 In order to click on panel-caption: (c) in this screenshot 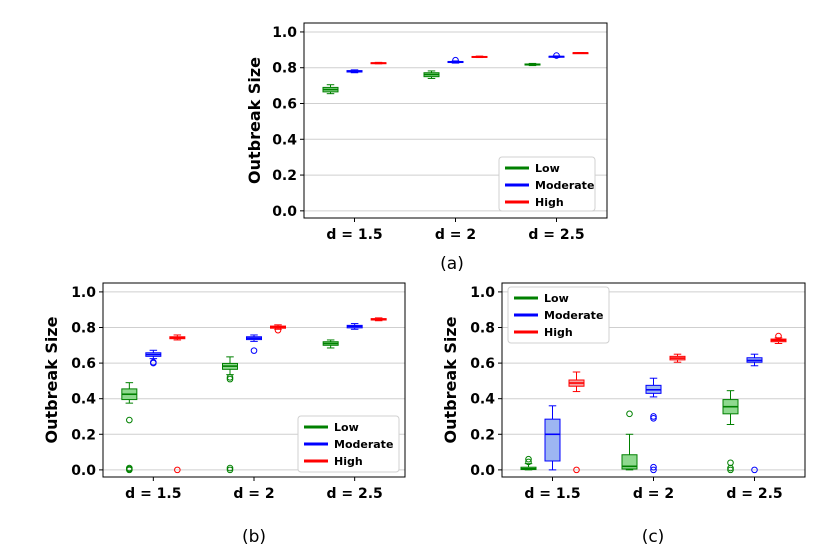, I will do `click(653, 537)`.